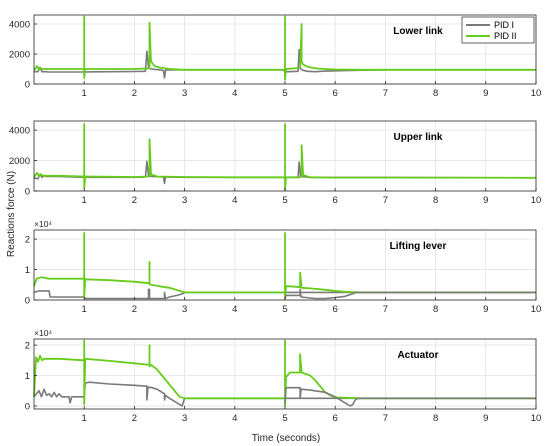  What do you see at coordinates (504, 25) in the screenshot?
I see `legend-label: PID I` at bounding box center [504, 25].